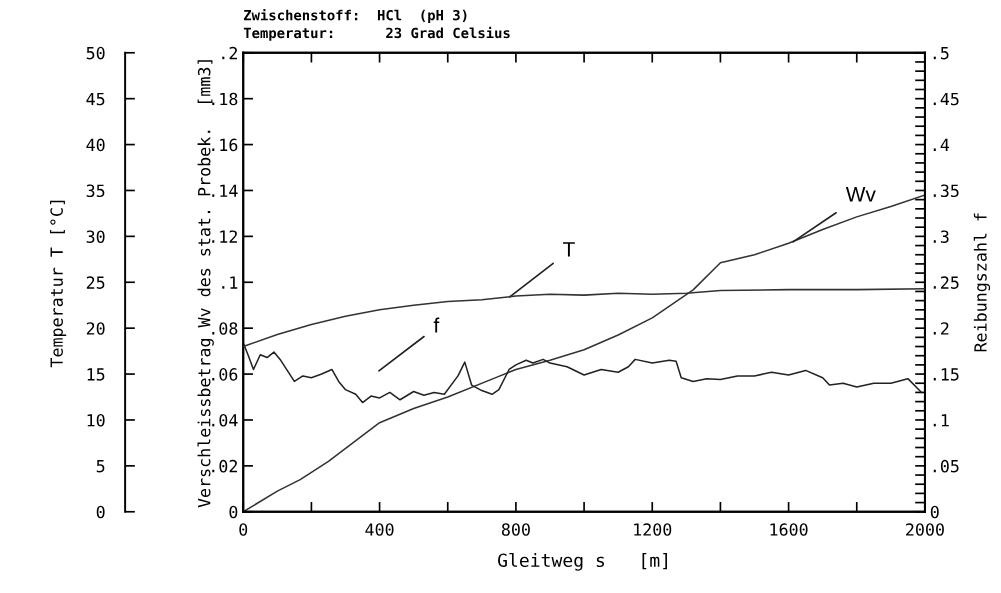 The width and height of the screenshot is (1001, 593). What do you see at coordinates (100, 512) in the screenshot?
I see `y3-tick-label: 0` at bounding box center [100, 512].